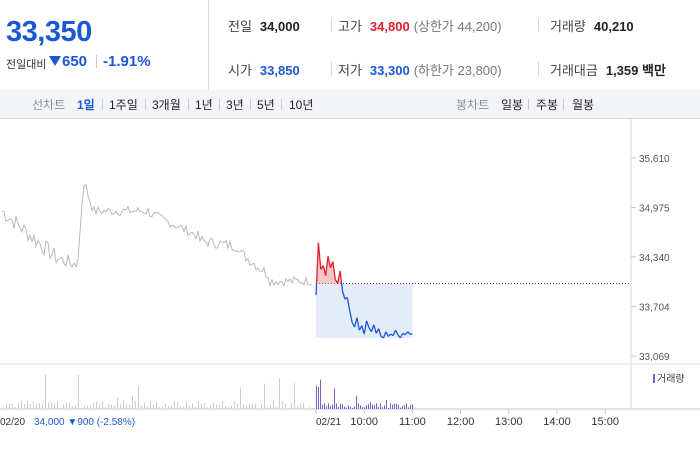 The width and height of the screenshot is (700, 450). Describe the element at coordinates (240, 26) in the screenshot. I see `prev-close-label: 전일` at that location.